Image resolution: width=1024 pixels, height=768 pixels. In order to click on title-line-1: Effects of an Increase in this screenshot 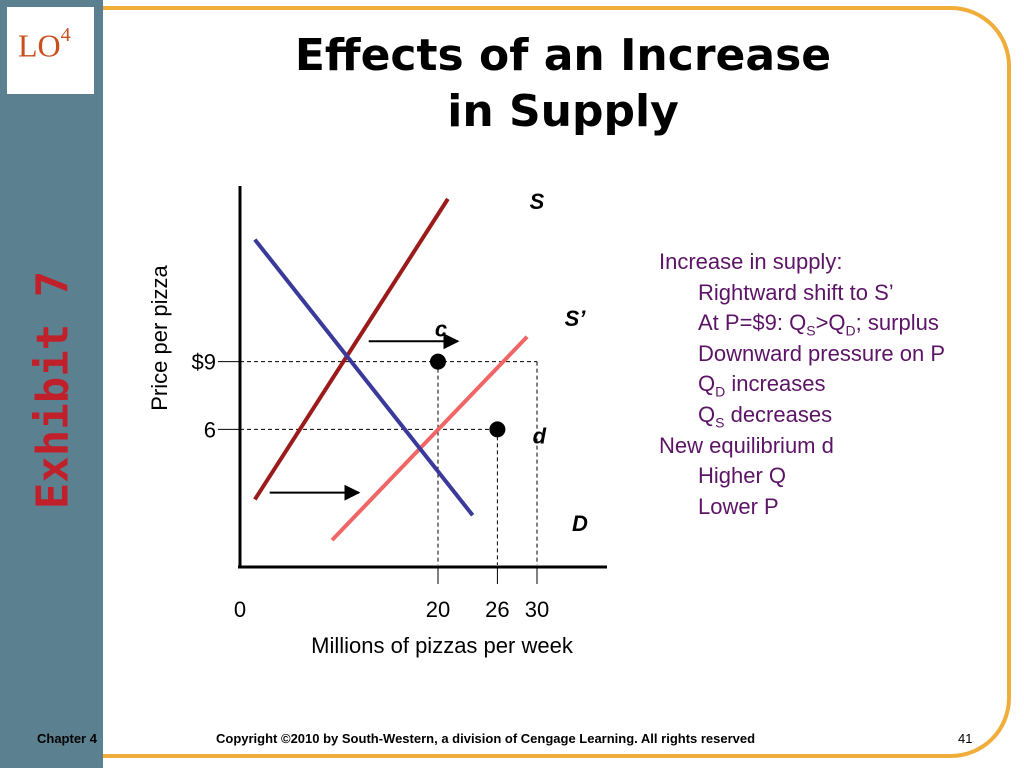, I will do `click(563, 55)`.